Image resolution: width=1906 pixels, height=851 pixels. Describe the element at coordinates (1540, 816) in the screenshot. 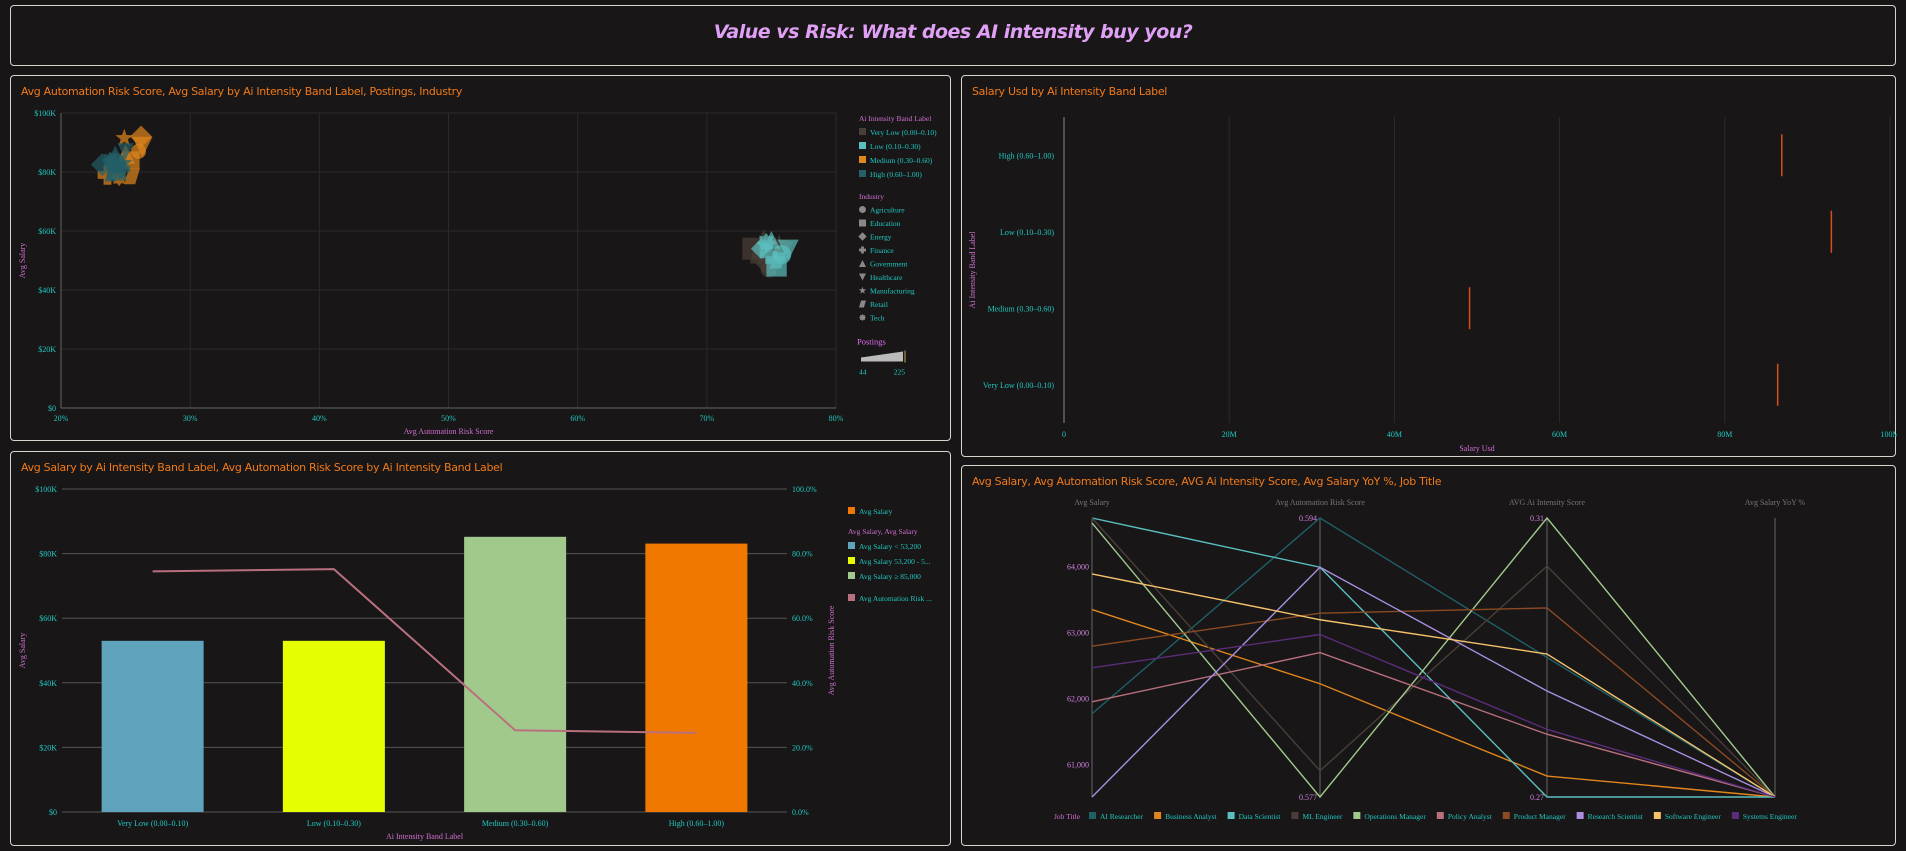

I see `legend-item: Product Manager` at that location.